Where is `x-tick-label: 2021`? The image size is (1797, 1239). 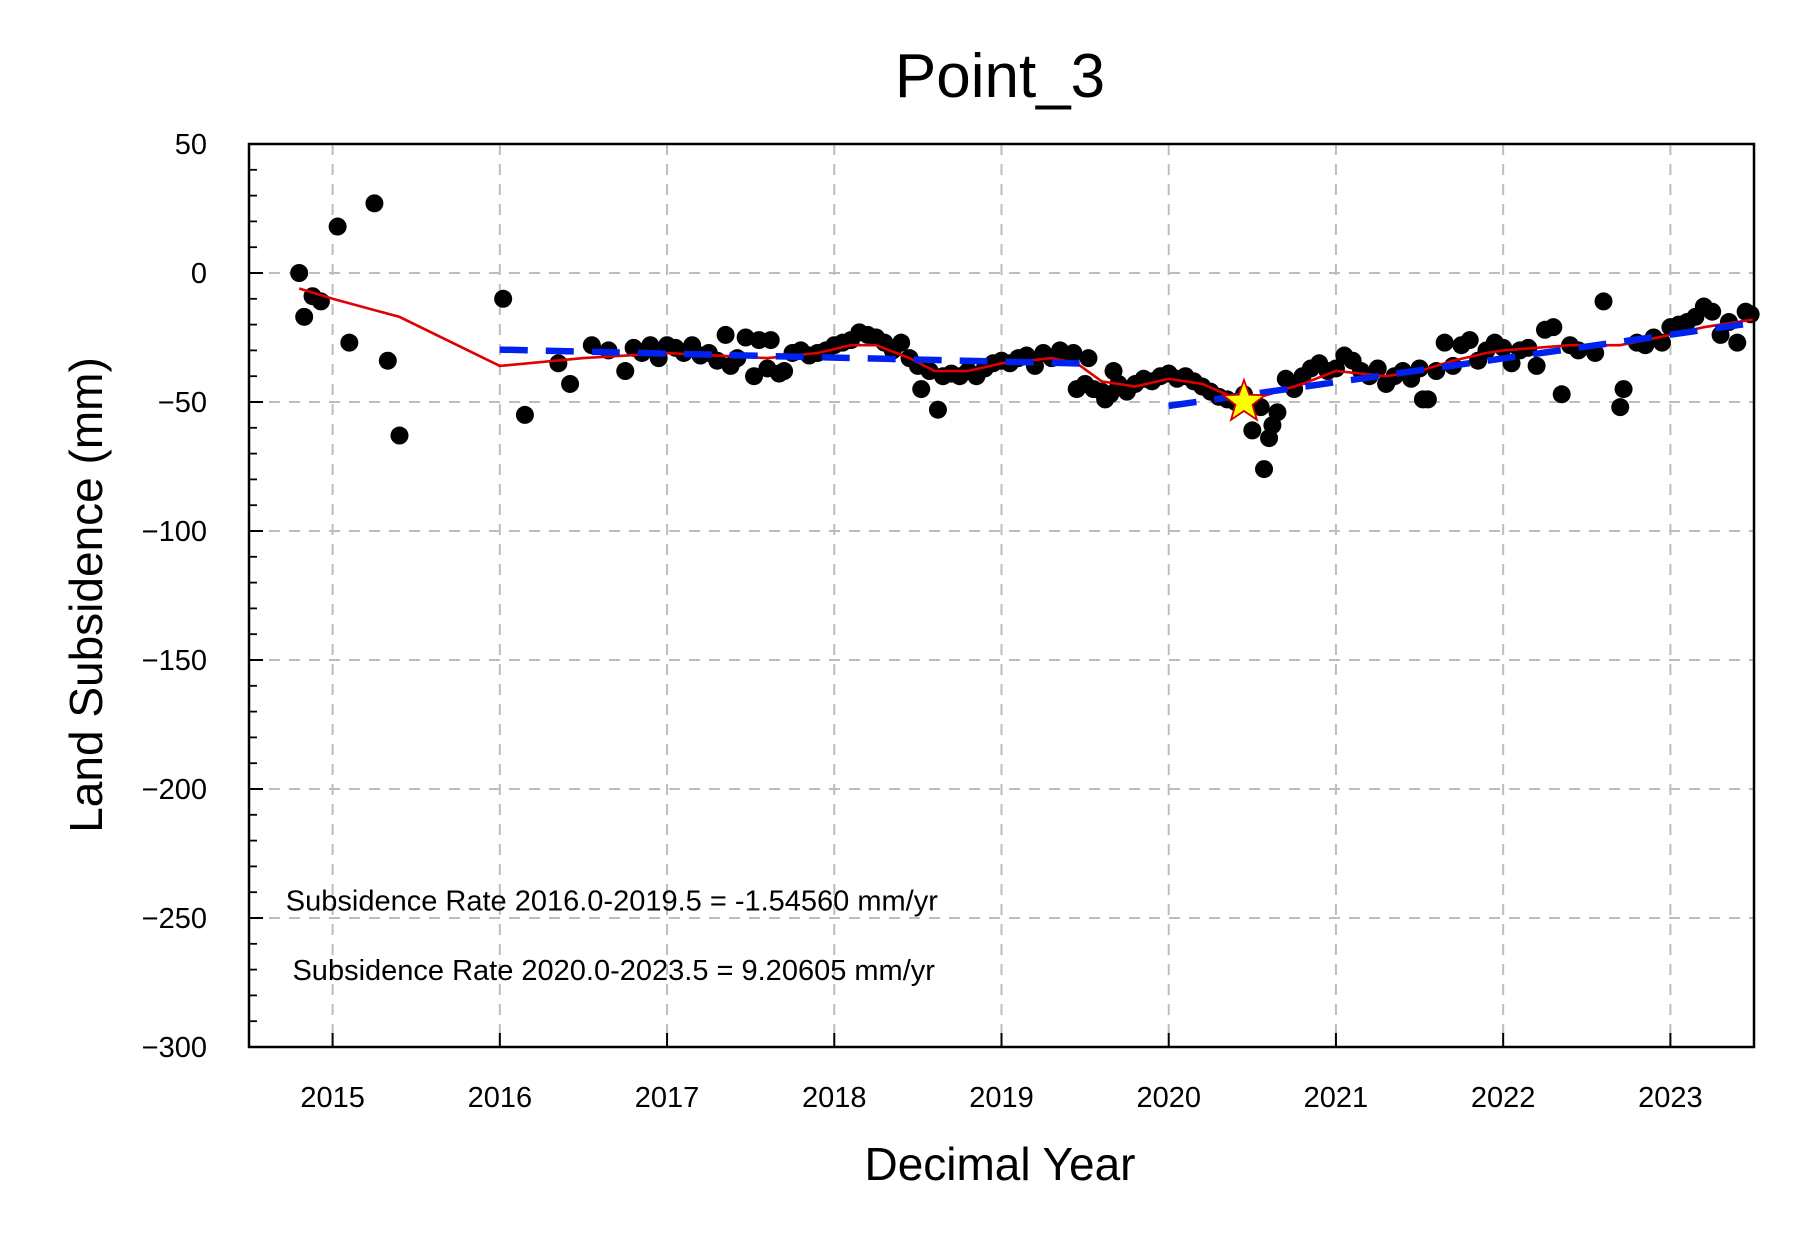 x-tick-label: 2021 is located at coordinates (1336, 1098).